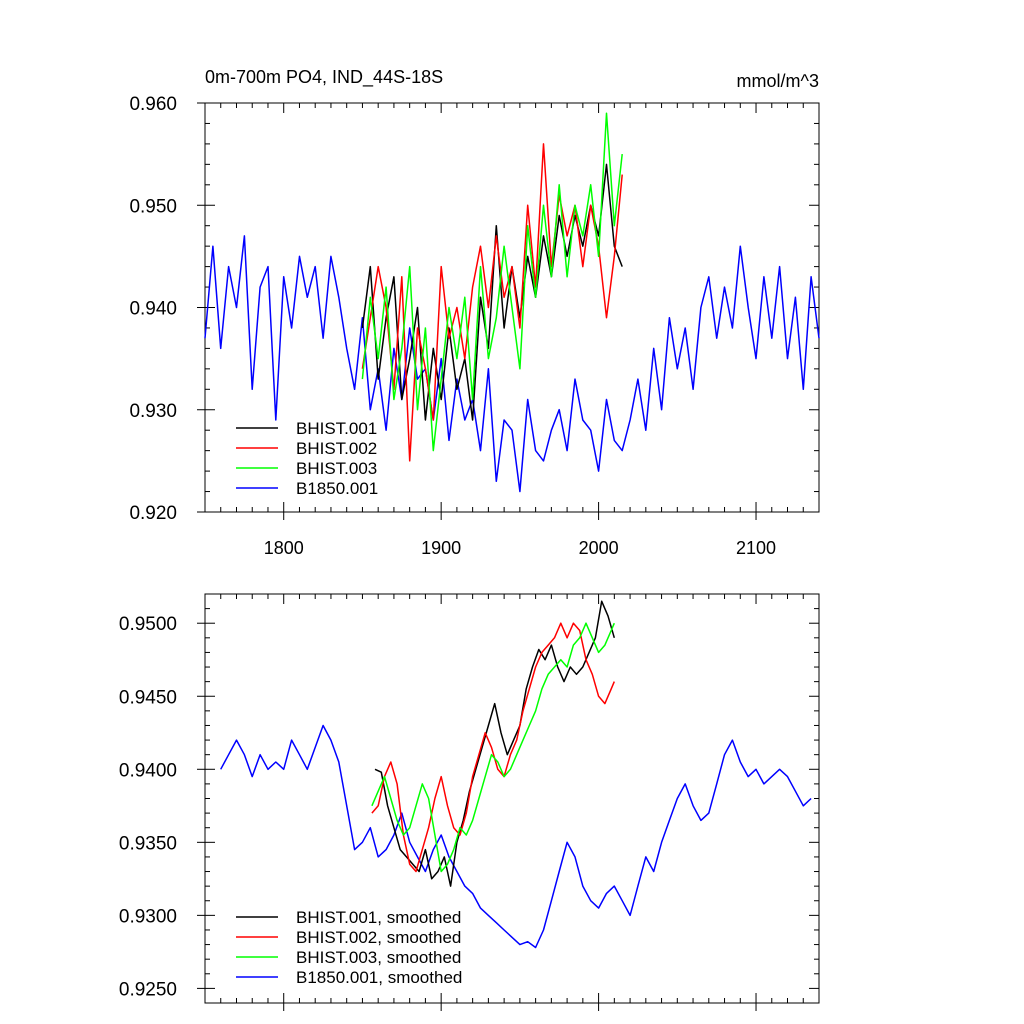  What do you see at coordinates (153, 206) in the screenshot?
I see `top-y-tick-label: 0.950` at bounding box center [153, 206].